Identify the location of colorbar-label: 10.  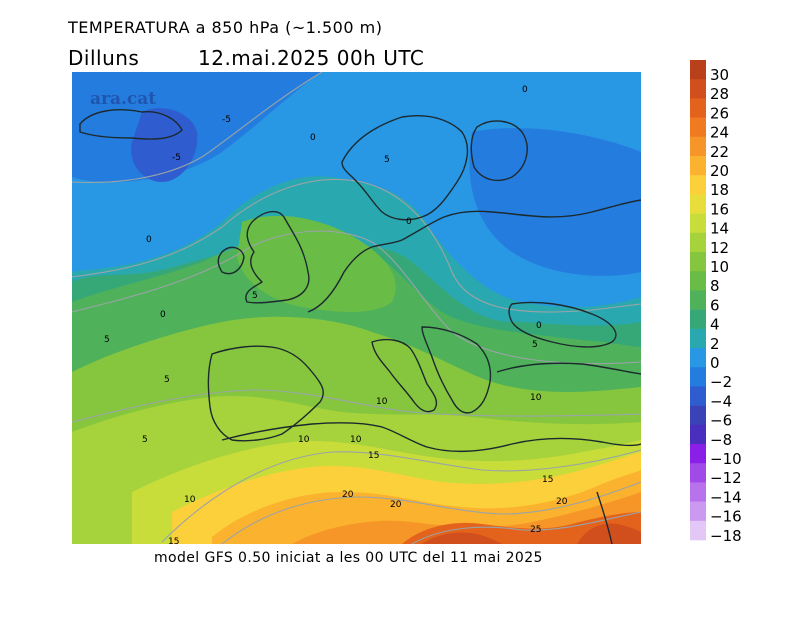
(719, 267).